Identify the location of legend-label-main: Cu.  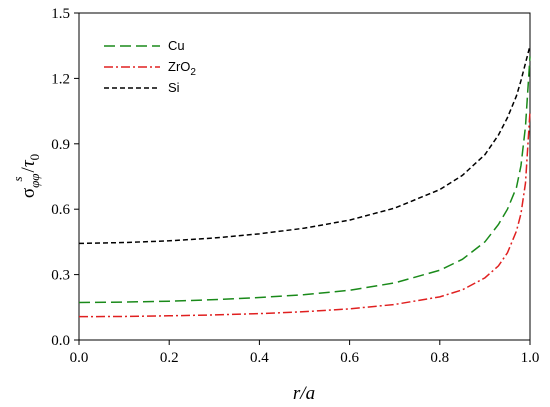
(176, 45).